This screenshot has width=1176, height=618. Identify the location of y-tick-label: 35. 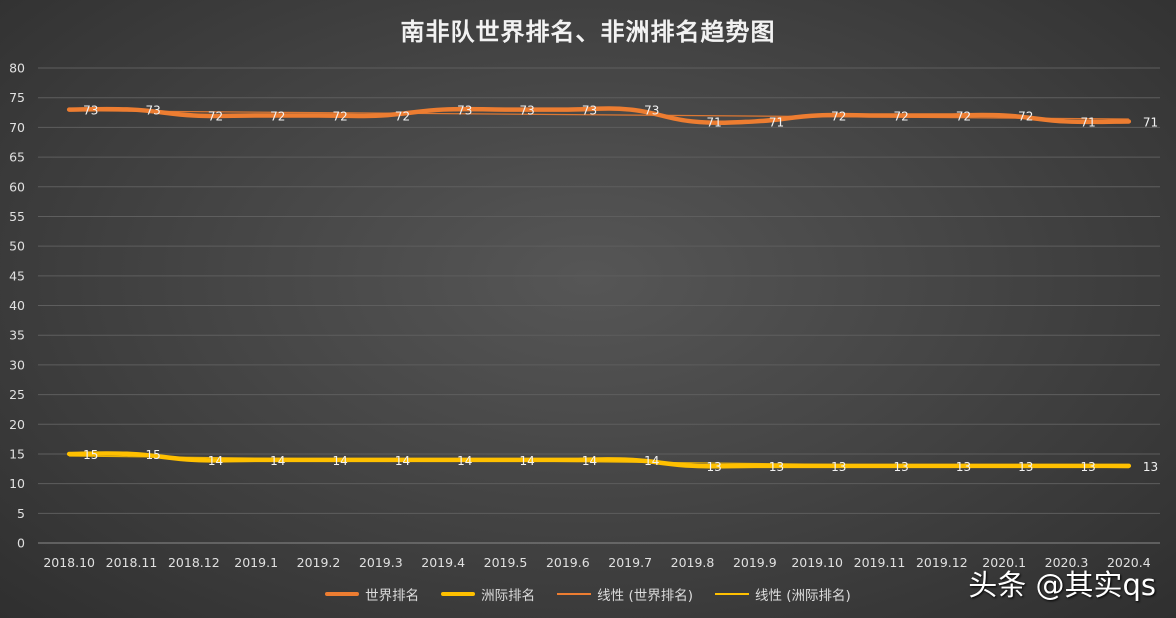
(17, 335).